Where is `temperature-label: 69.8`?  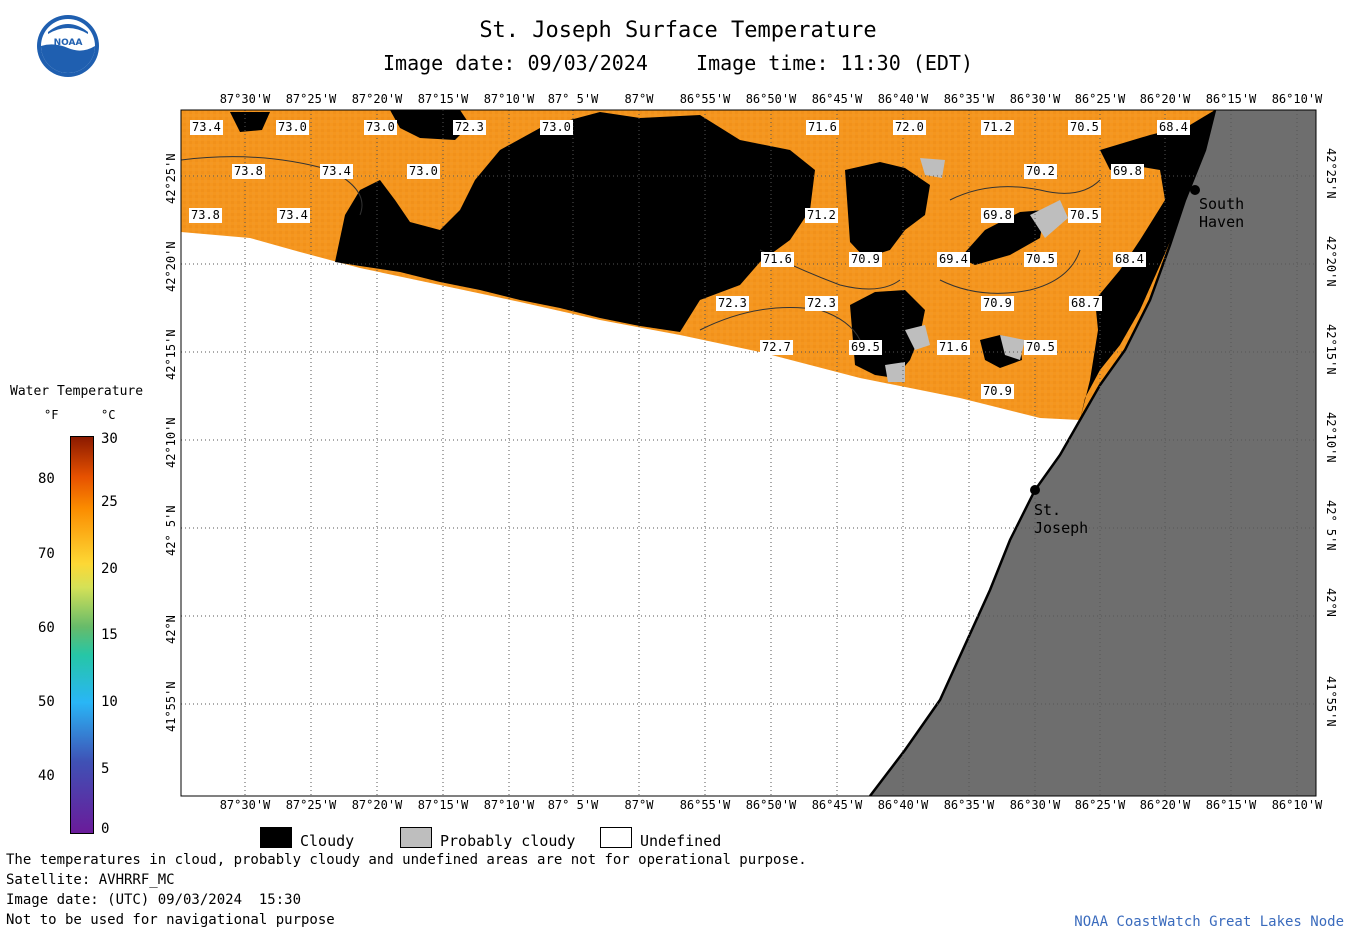 temperature-label: 69.8 is located at coordinates (997, 215).